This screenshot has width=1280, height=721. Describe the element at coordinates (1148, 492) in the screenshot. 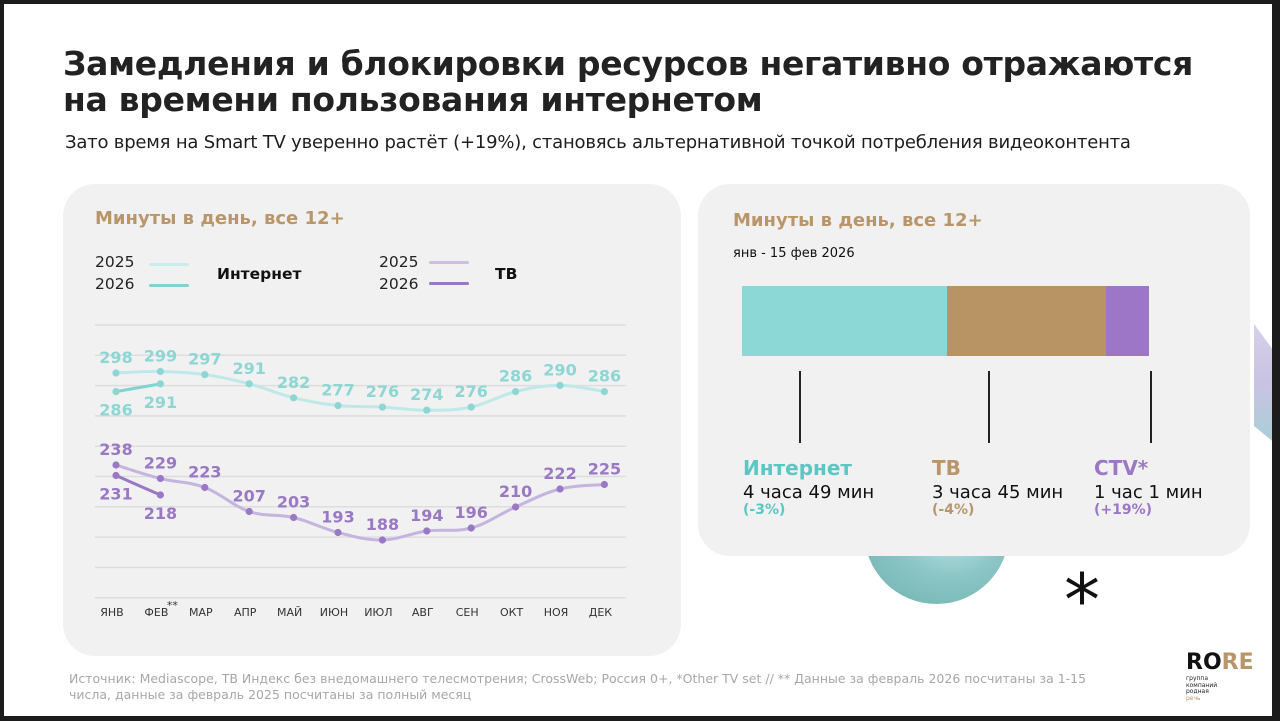

I see `category-time: 1 час 1 мин` at that location.